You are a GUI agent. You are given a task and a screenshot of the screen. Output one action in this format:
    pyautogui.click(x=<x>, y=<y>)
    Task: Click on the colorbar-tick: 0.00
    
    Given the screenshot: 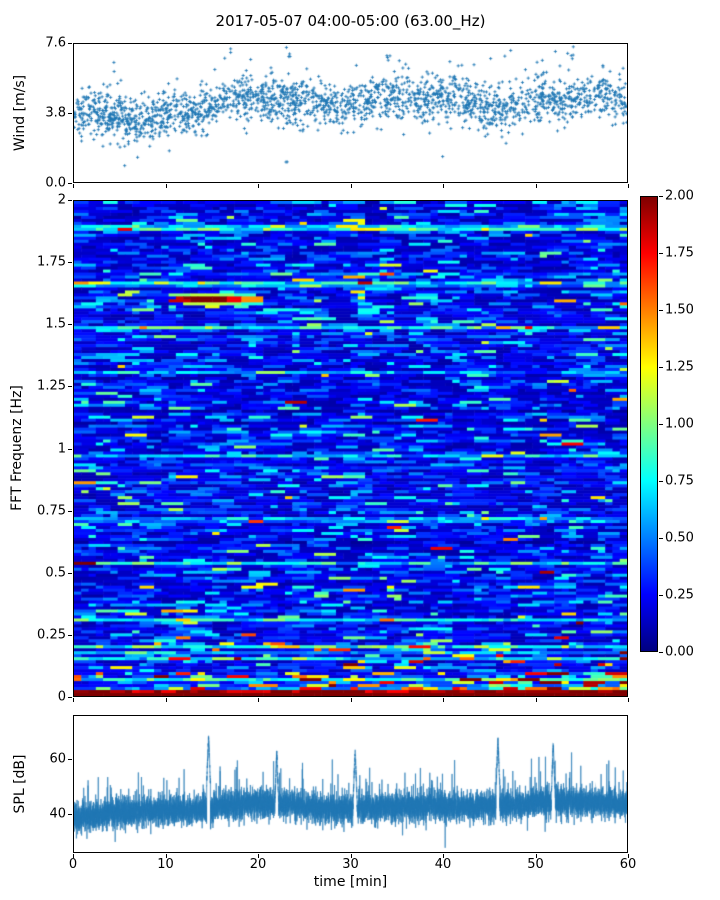 What is the action you would take?
    pyautogui.click(x=679, y=652)
    